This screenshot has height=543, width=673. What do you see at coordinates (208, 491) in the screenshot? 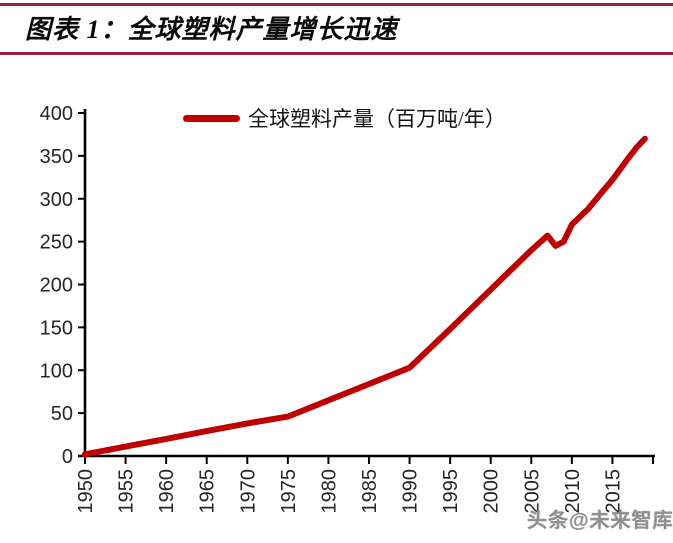
I see `x-tick-label: 1965` at bounding box center [208, 491].